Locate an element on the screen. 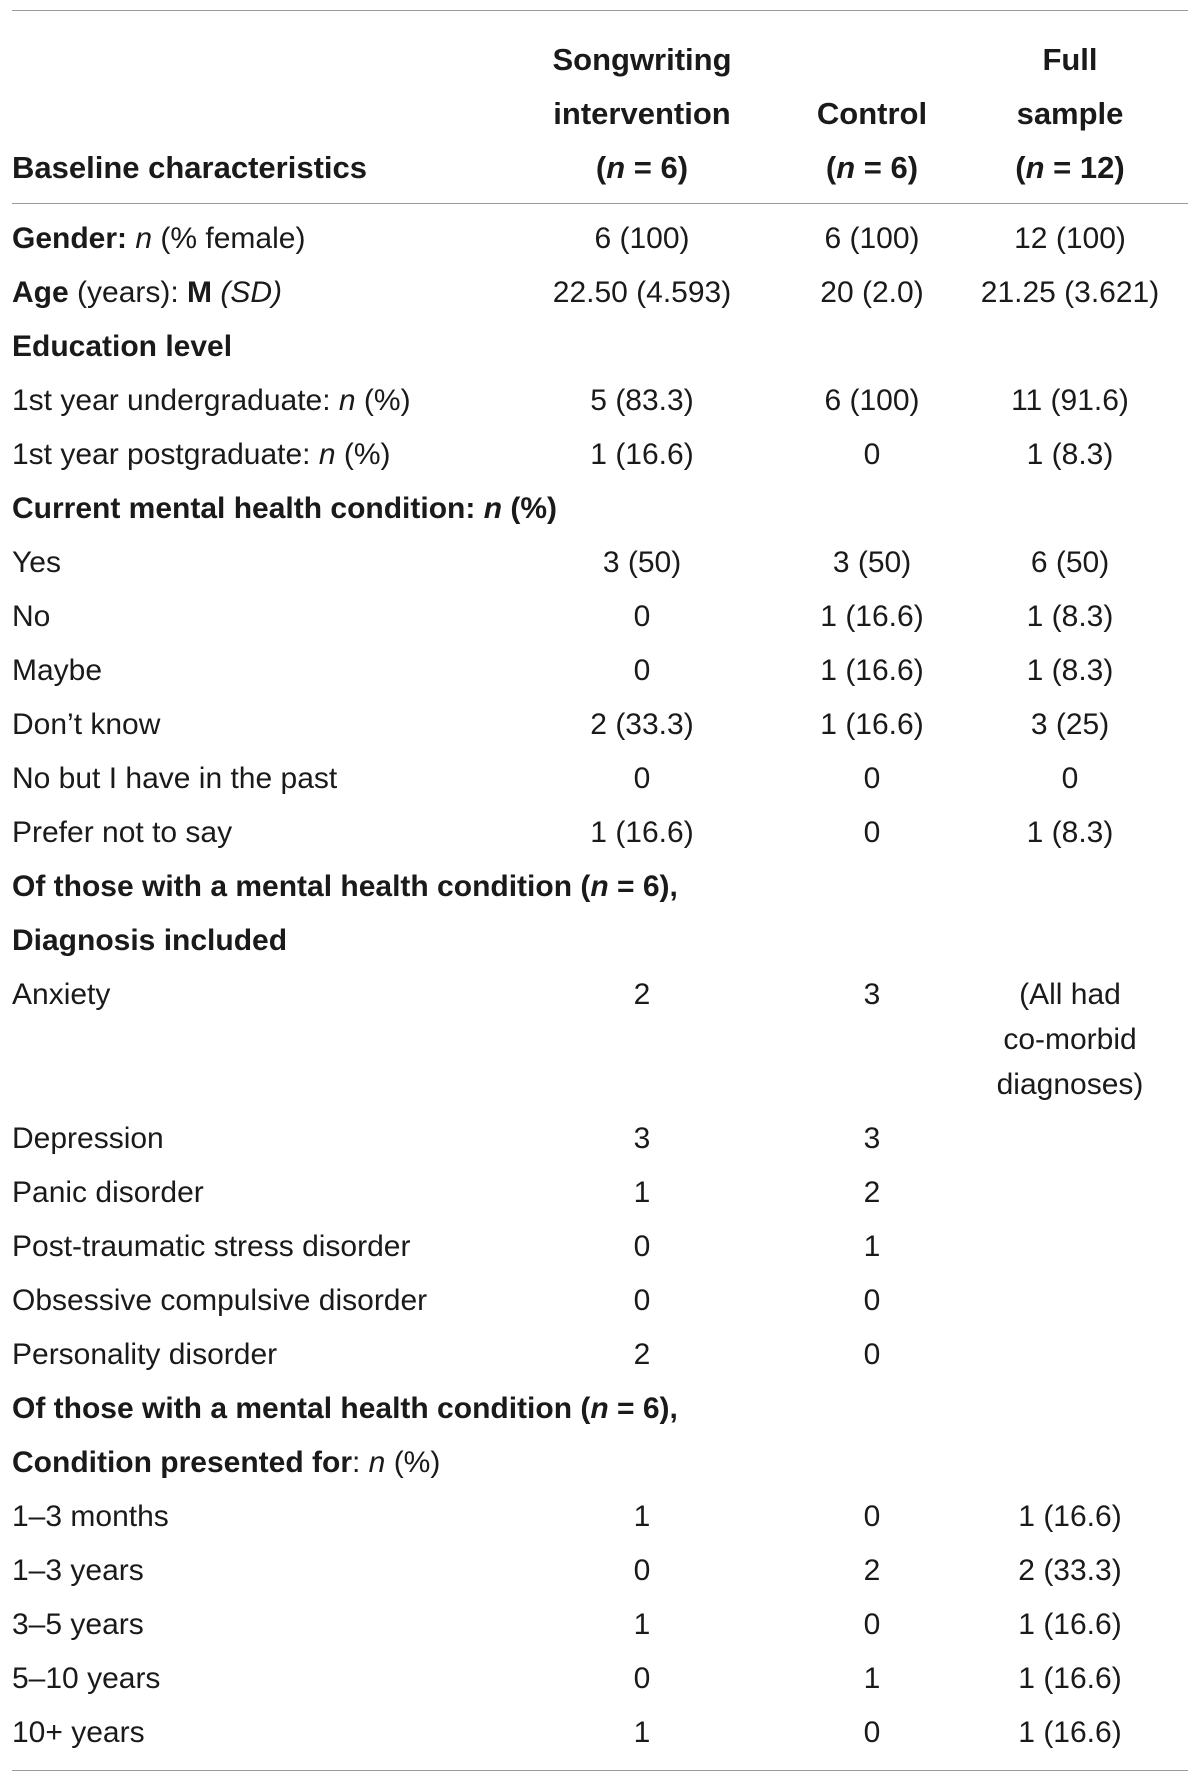 This screenshot has width=1200, height=1792. header-songwriting-line1: Songwriting is located at coordinates (642, 59).